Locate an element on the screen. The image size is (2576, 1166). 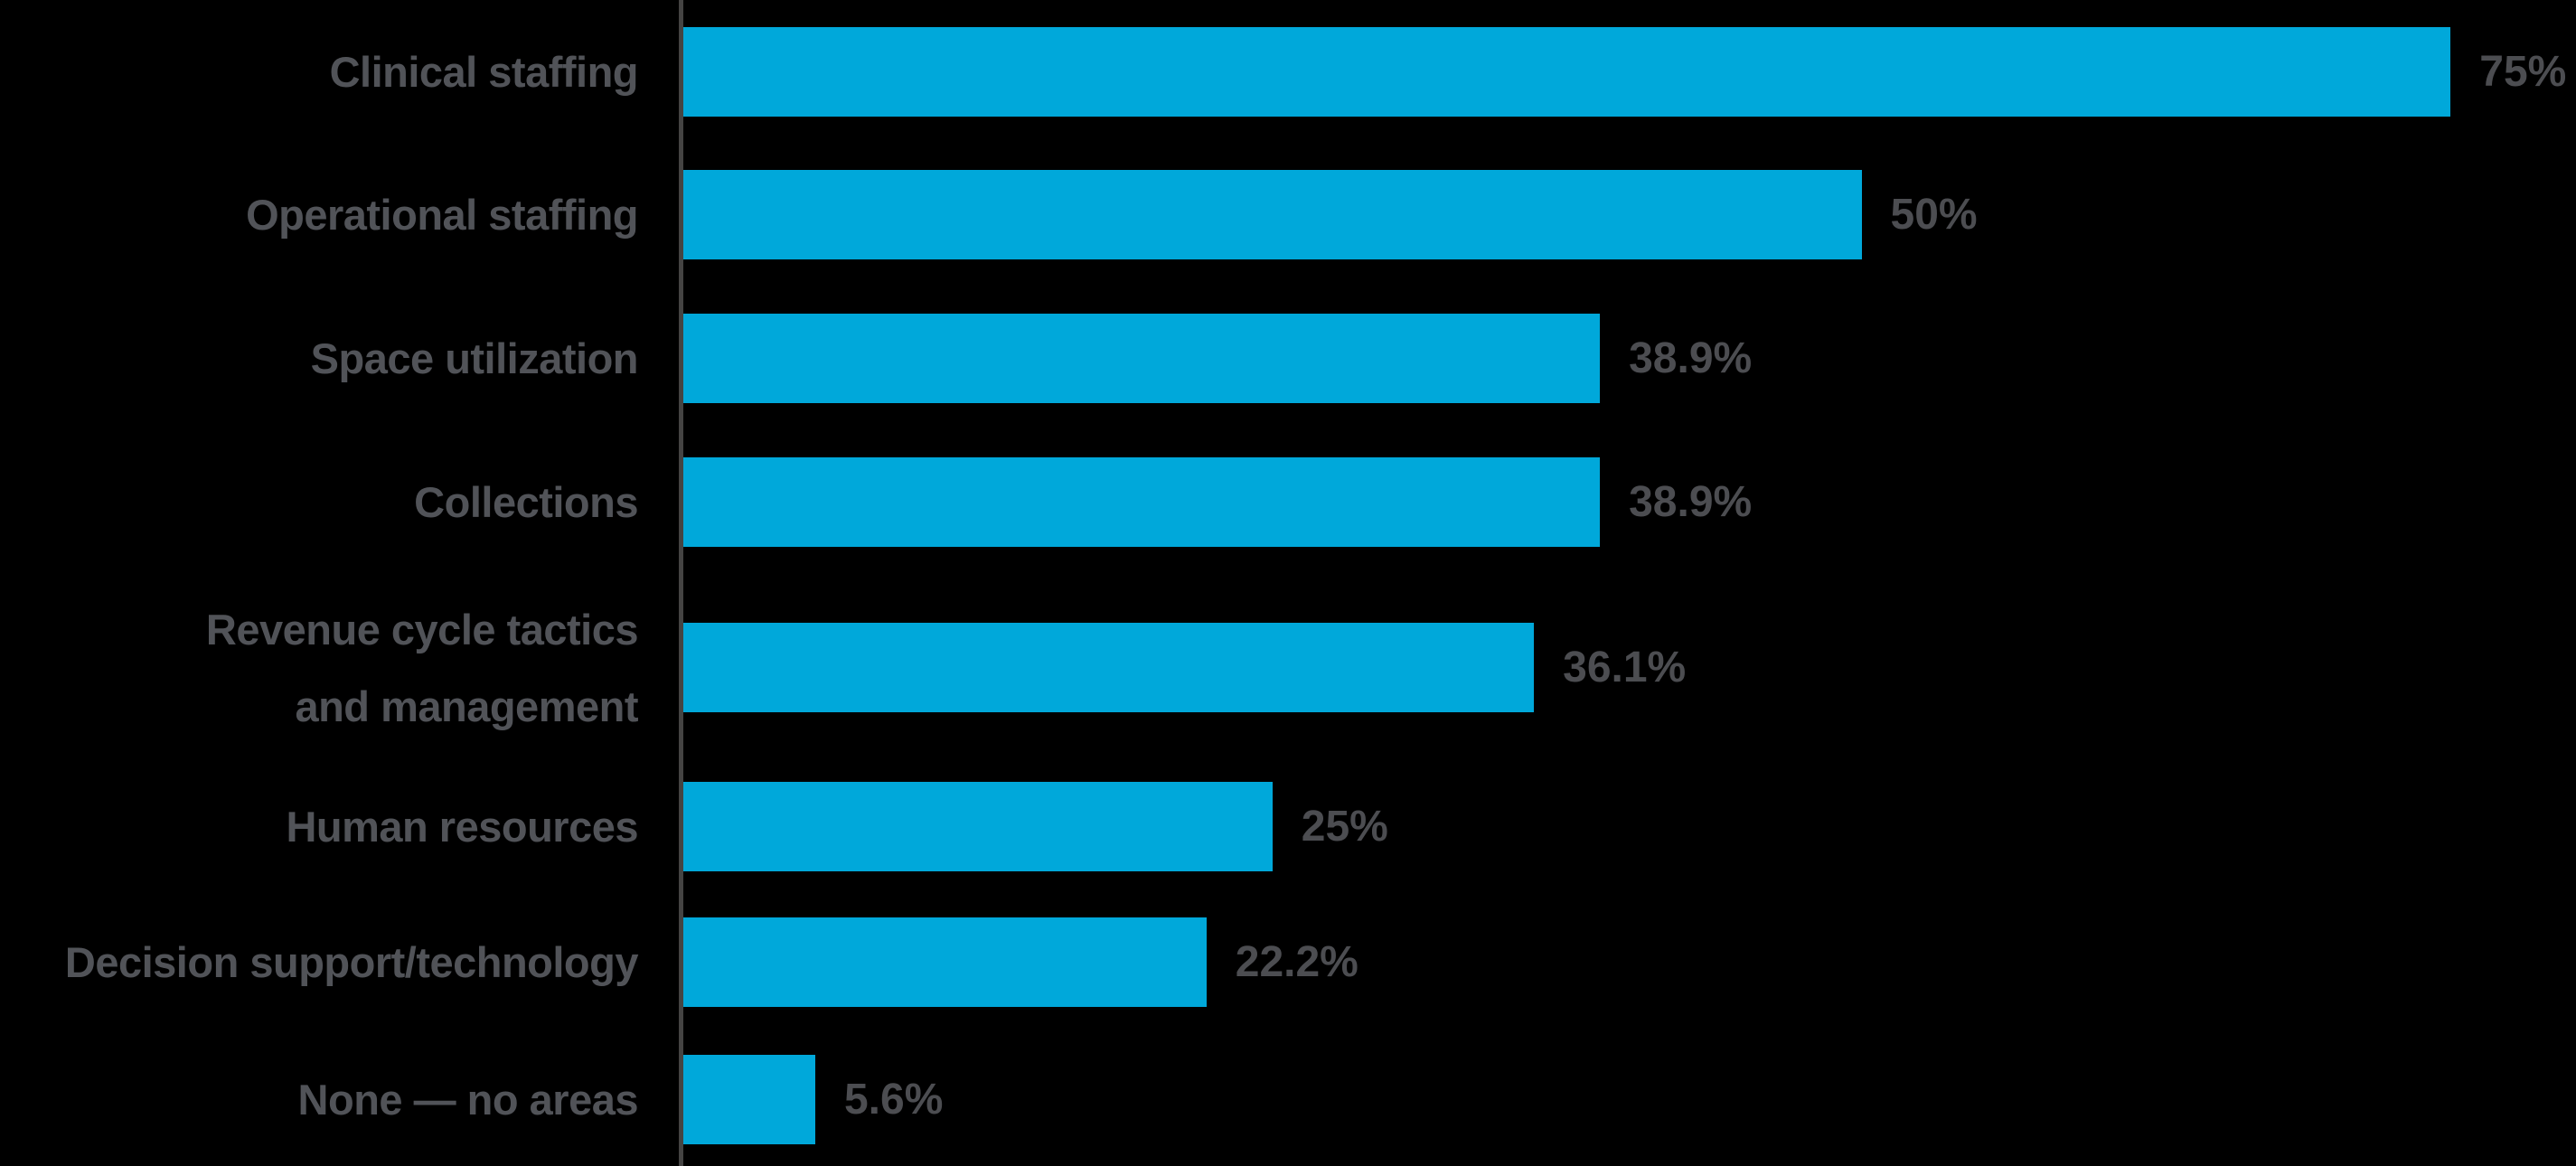
value-label: 25% is located at coordinates (1344, 827).